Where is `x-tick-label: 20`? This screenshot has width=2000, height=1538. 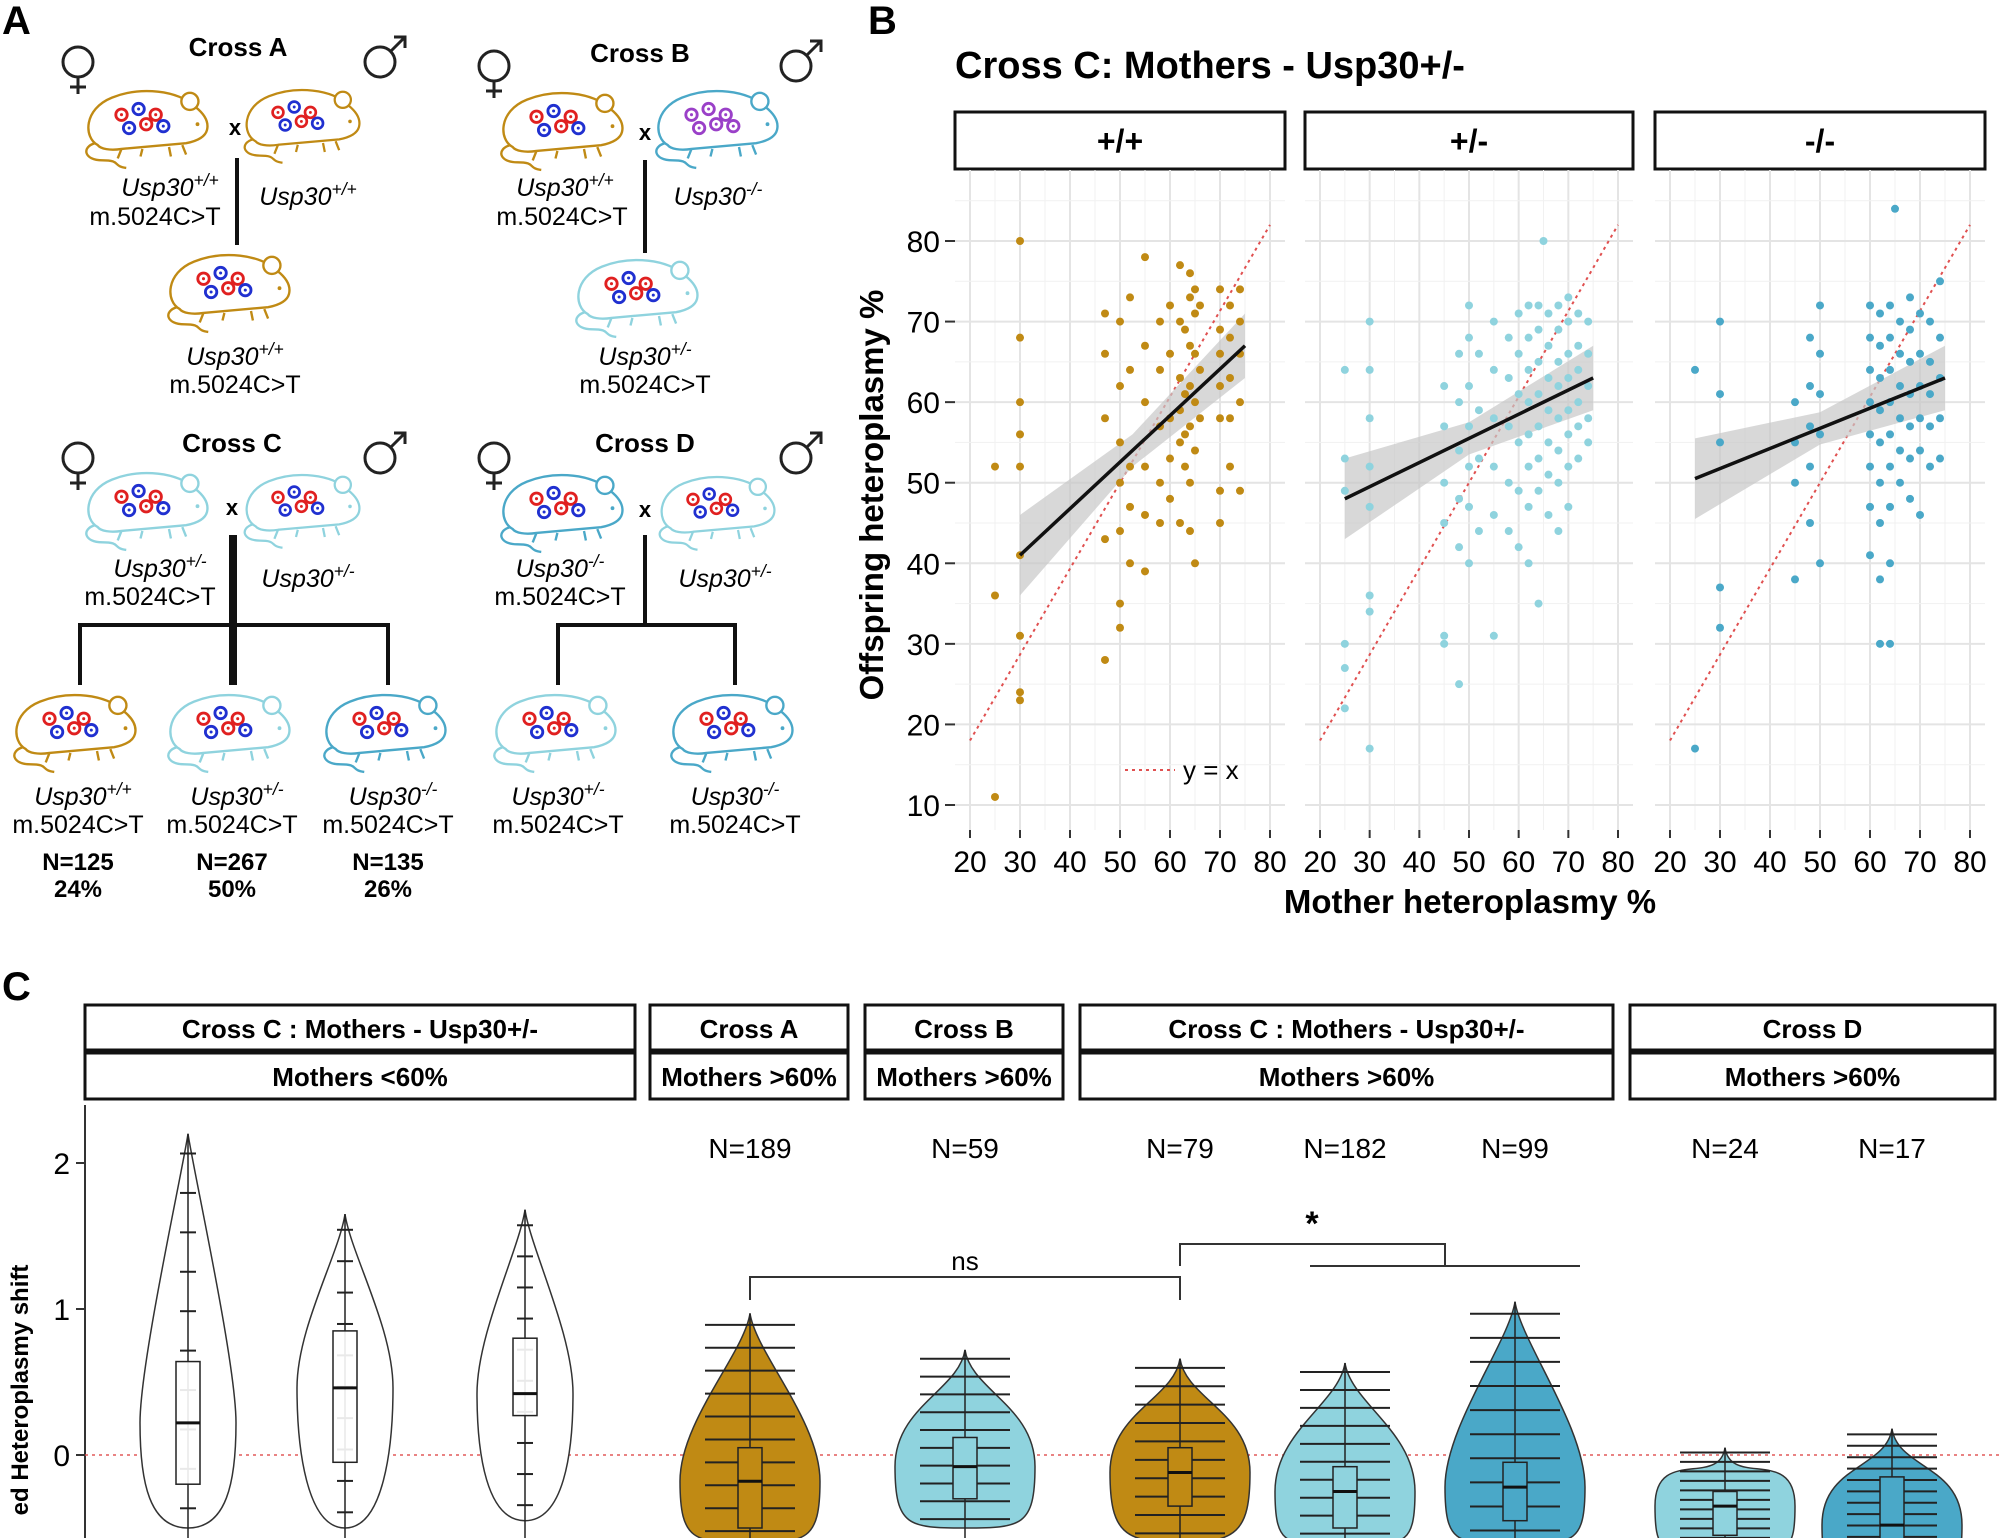 x-tick-label: 20 is located at coordinates (1669, 862).